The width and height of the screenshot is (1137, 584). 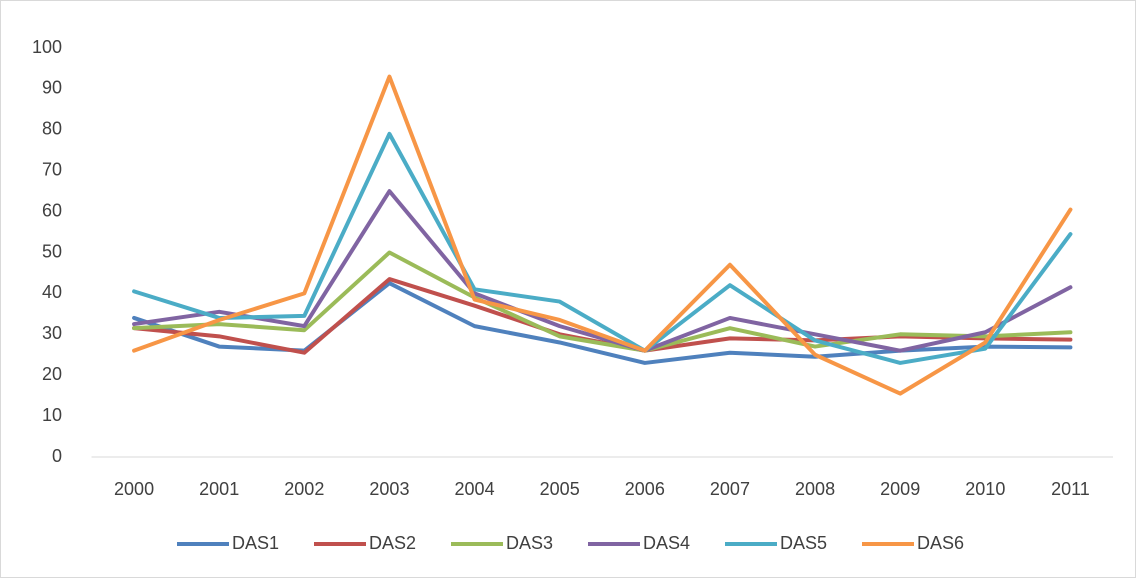 I want to click on x-tick-label: 2006, so click(x=645, y=489).